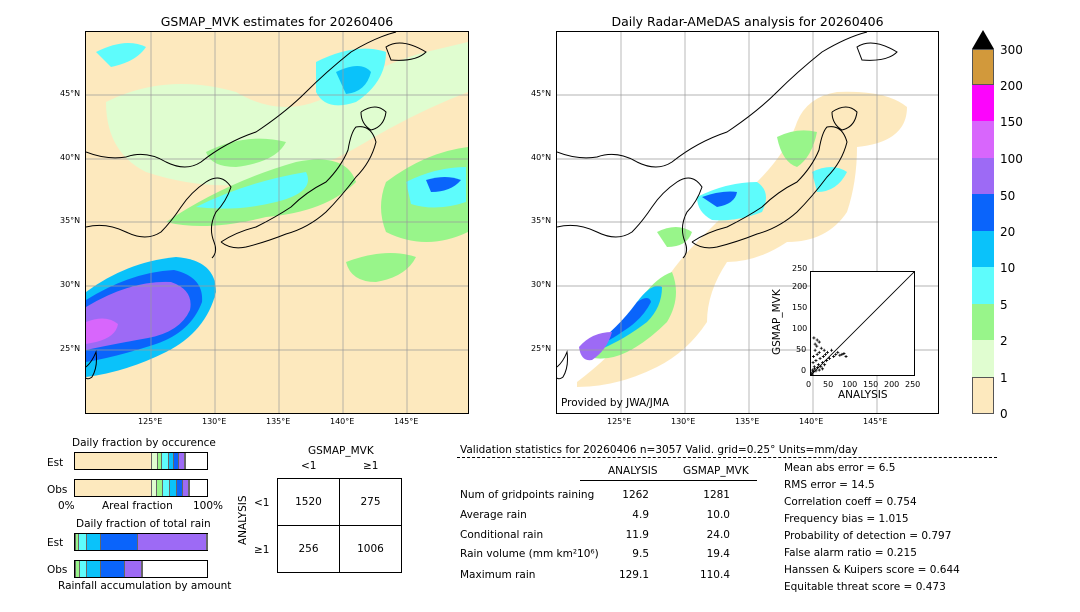 The width and height of the screenshot is (1080, 612). I want to click on scatter-ytick-200: 200, so click(800, 286).